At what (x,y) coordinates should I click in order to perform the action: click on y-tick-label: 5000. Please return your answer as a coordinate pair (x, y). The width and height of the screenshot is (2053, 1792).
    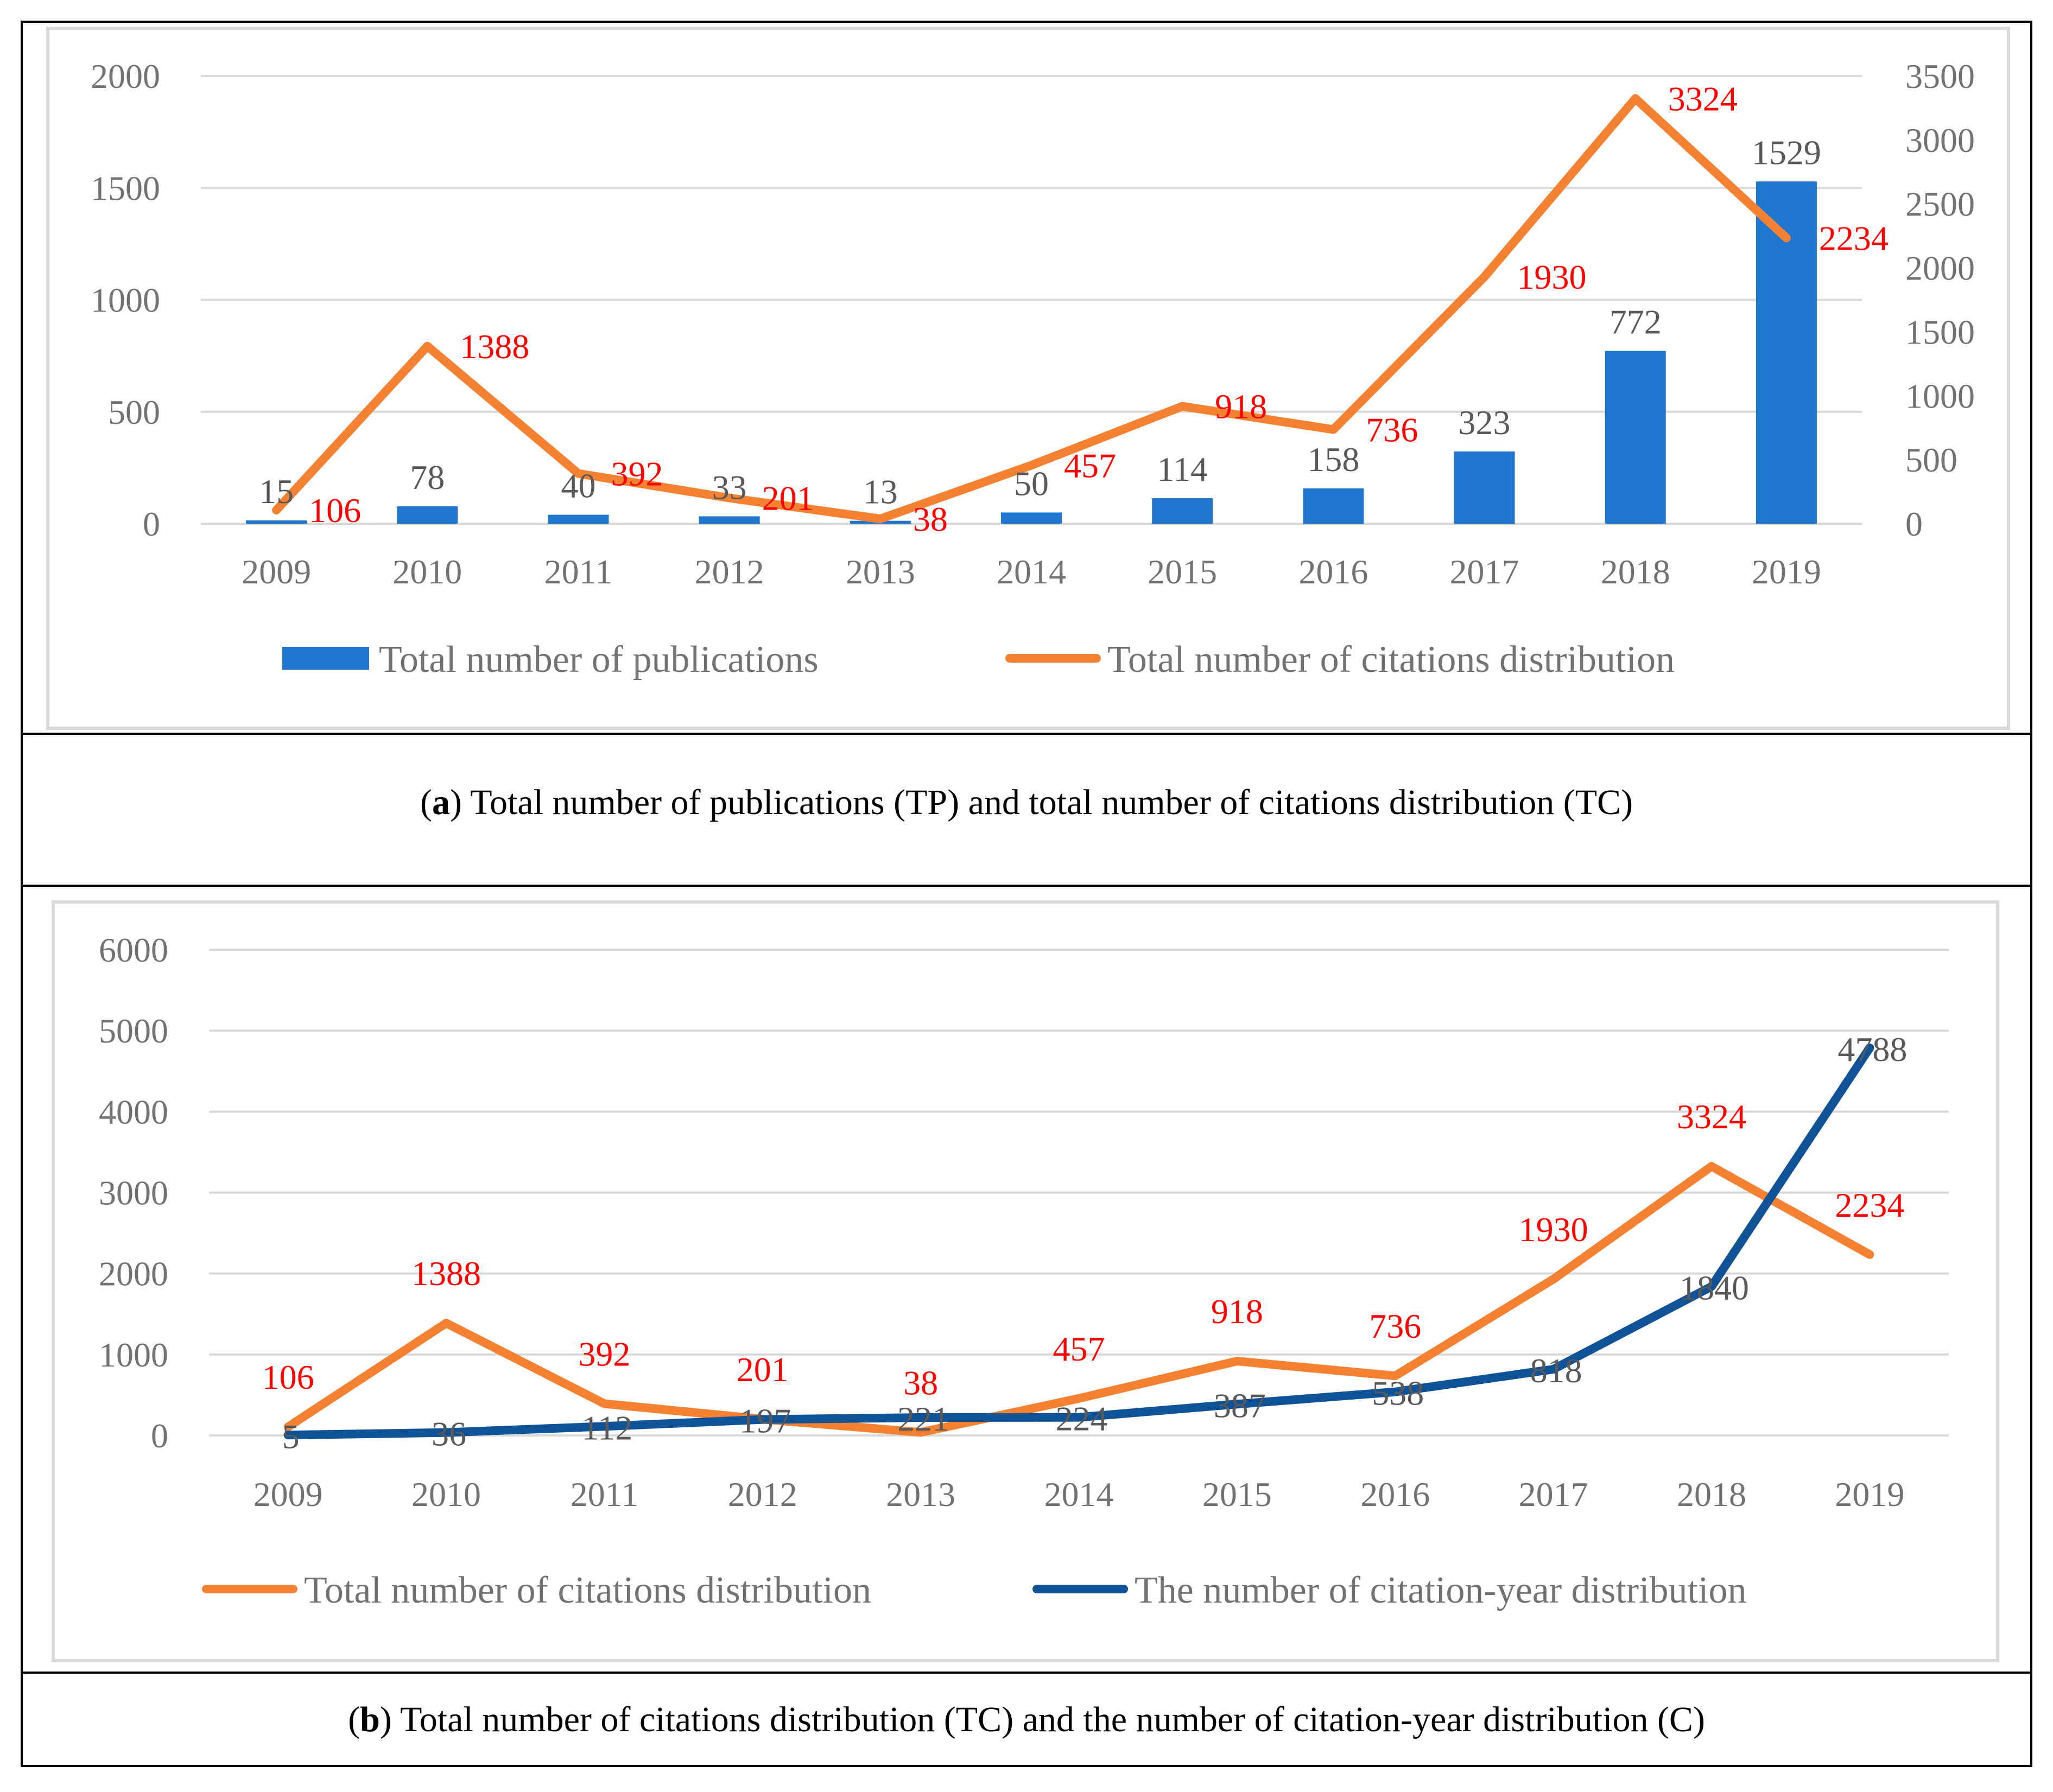
    Looking at the image, I should click on (133, 1031).